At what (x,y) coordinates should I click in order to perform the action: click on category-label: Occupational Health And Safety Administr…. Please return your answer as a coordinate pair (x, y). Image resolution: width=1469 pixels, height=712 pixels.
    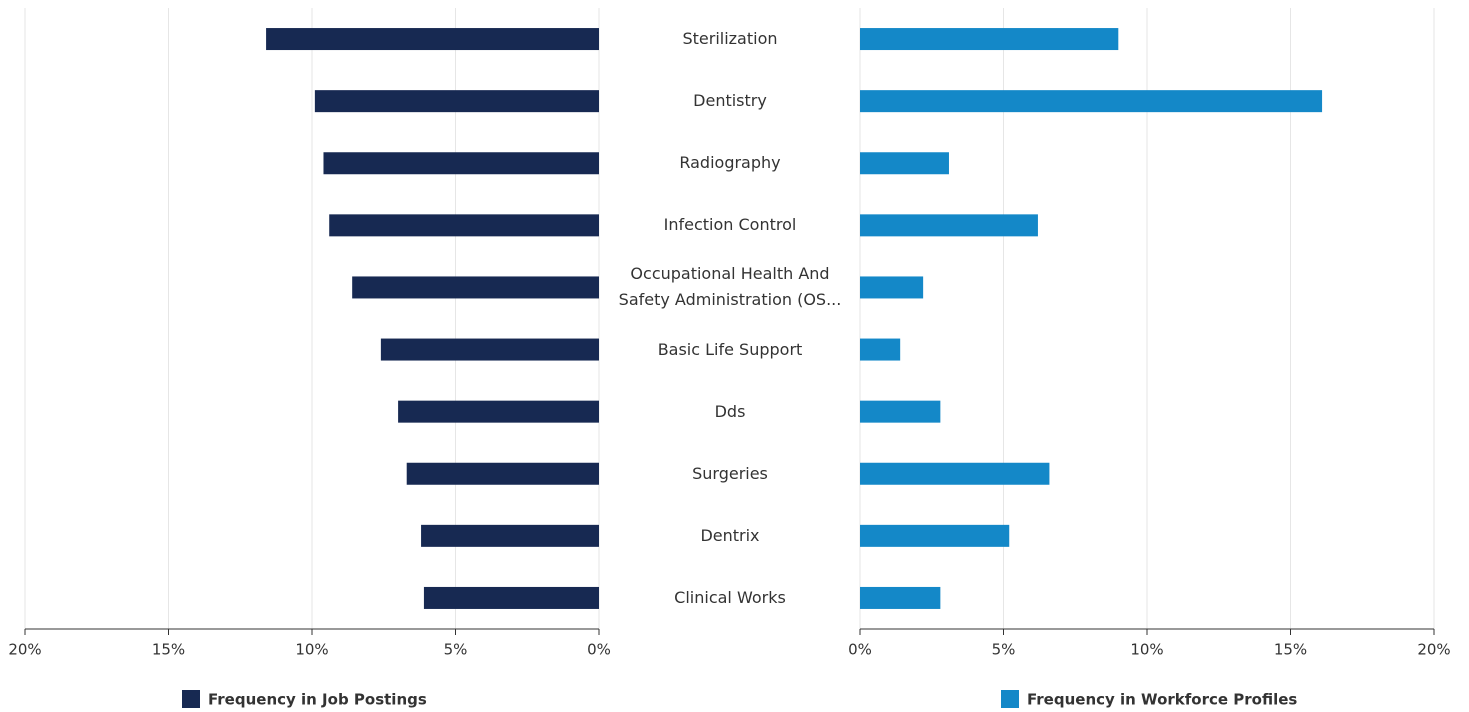
    Looking at the image, I should click on (730, 287).